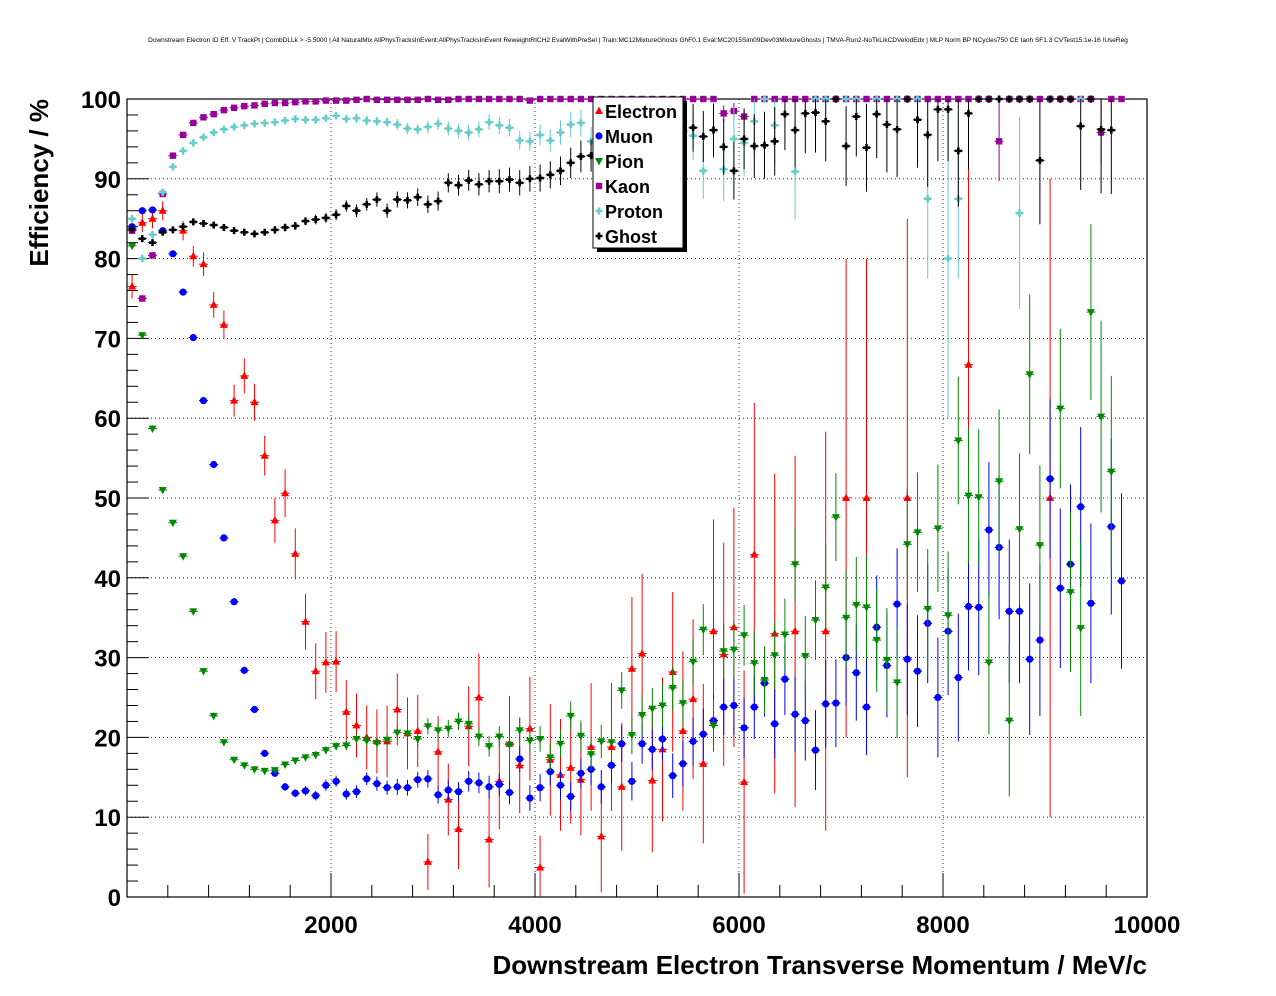 Image resolution: width=1276 pixels, height=996 pixels. What do you see at coordinates (629, 137) in the screenshot?
I see `legend-label-muon: Muon` at bounding box center [629, 137].